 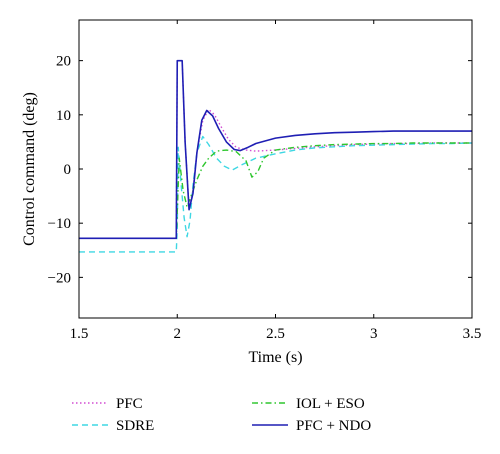 What do you see at coordinates (63, 62) in the screenshot?
I see `y-tick-label: 20` at bounding box center [63, 62].